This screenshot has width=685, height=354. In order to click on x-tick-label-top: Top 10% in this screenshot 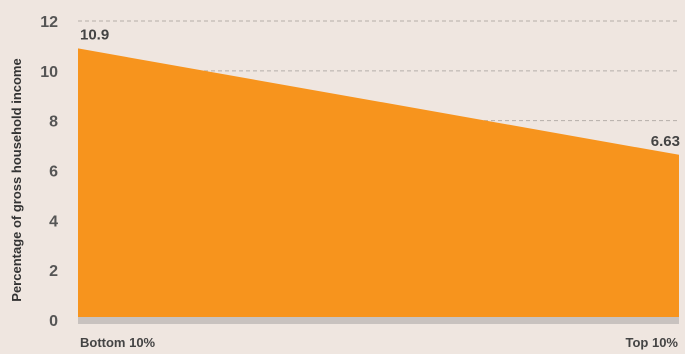, I will do `click(652, 342)`.